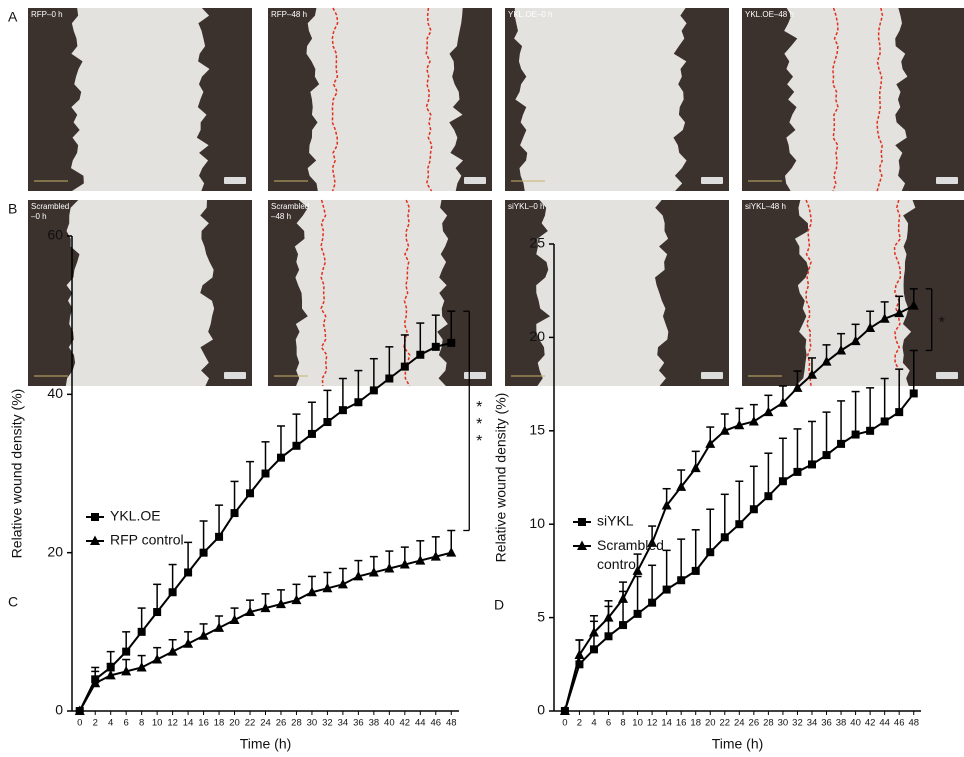 Image resolution: width=964 pixels, height=757 pixels. What do you see at coordinates (39, 216) in the screenshot?
I see `tile-label: –0 h` at bounding box center [39, 216].